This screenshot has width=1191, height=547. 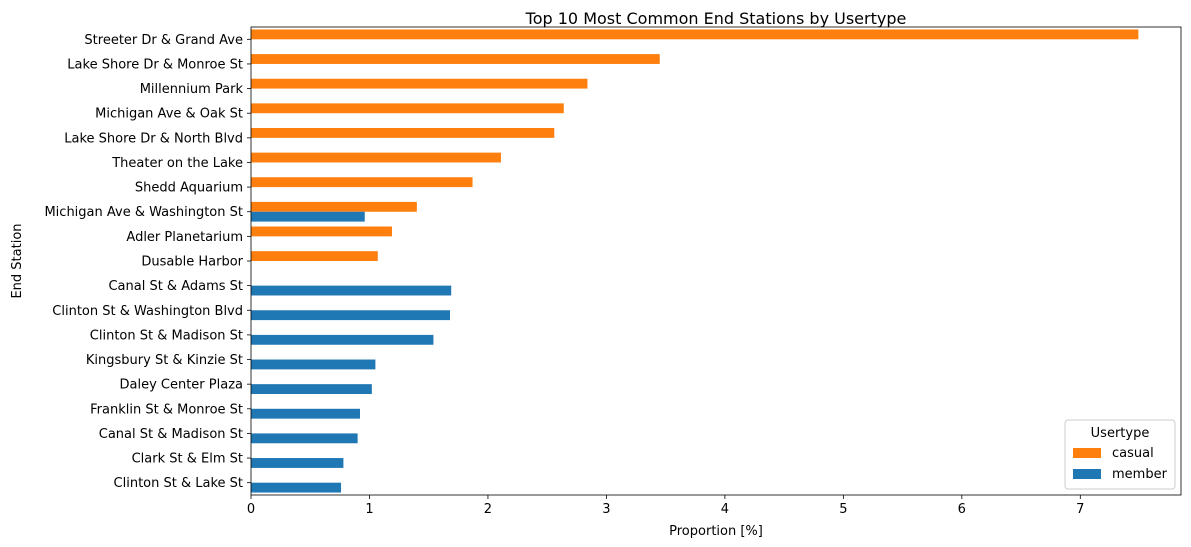 I want to click on y-tick-label: Daley Center Plaza, so click(x=181, y=385).